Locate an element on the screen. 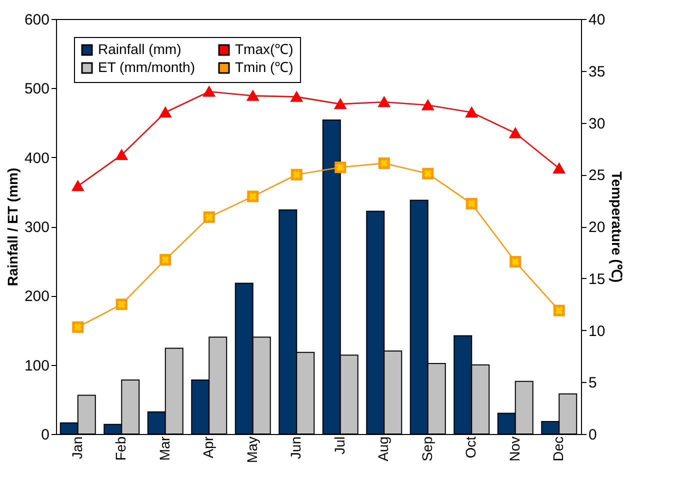  y2-tick-label: 5 is located at coordinates (592, 383).